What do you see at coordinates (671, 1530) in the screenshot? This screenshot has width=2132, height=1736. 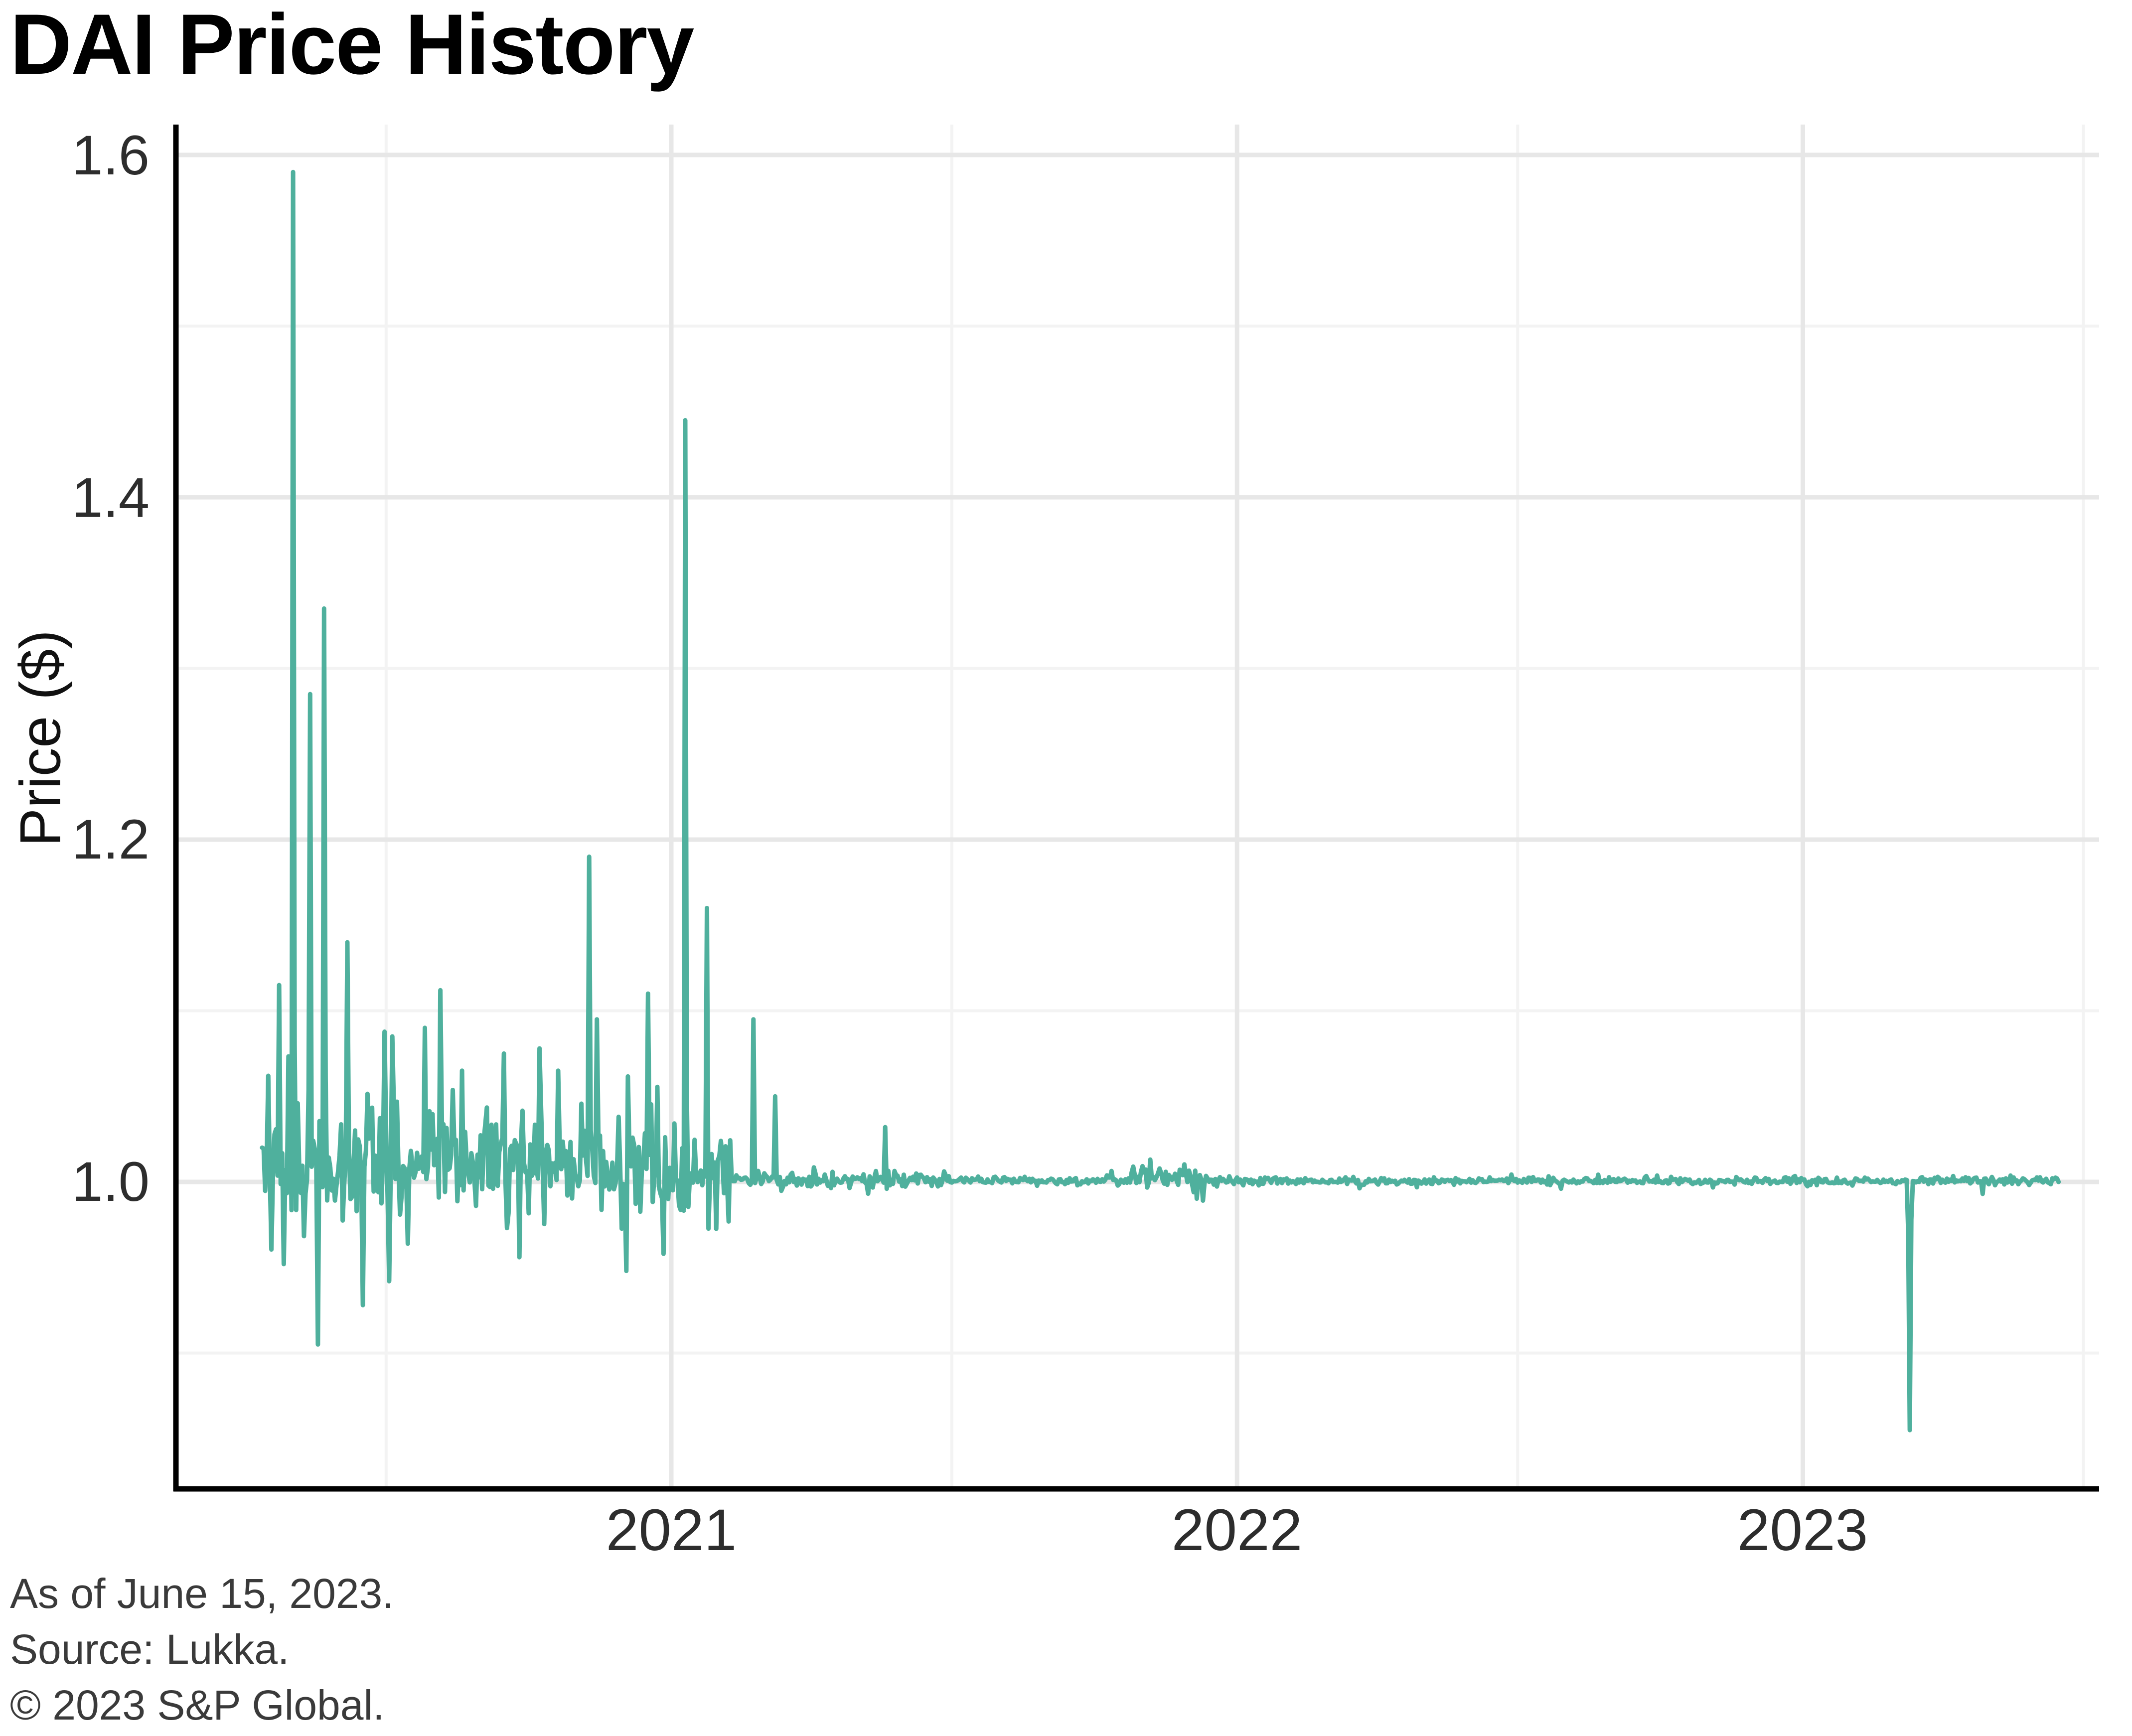 I see `x-tick-label-2021: 2021` at bounding box center [671, 1530].